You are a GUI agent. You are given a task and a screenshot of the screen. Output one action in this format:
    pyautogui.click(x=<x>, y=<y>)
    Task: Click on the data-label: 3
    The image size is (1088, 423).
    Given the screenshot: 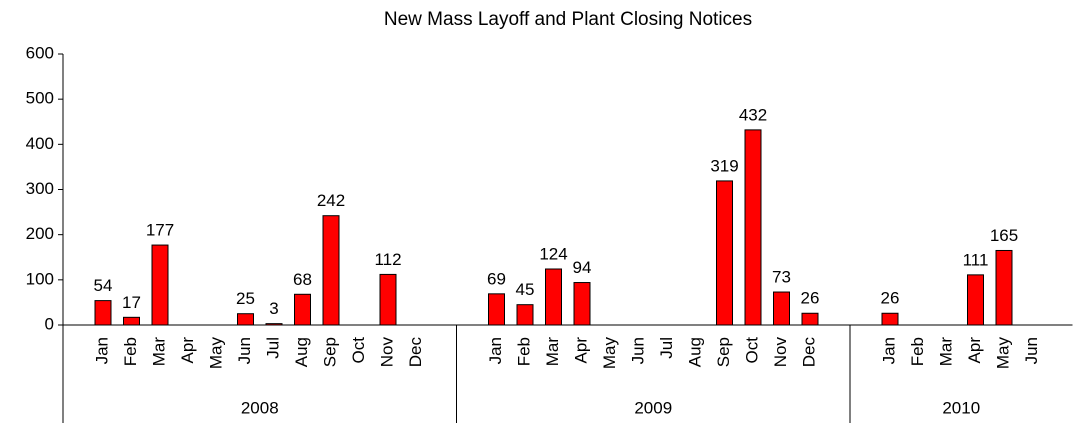 What is the action you would take?
    pyautogui.click(x=273, y=308)
    